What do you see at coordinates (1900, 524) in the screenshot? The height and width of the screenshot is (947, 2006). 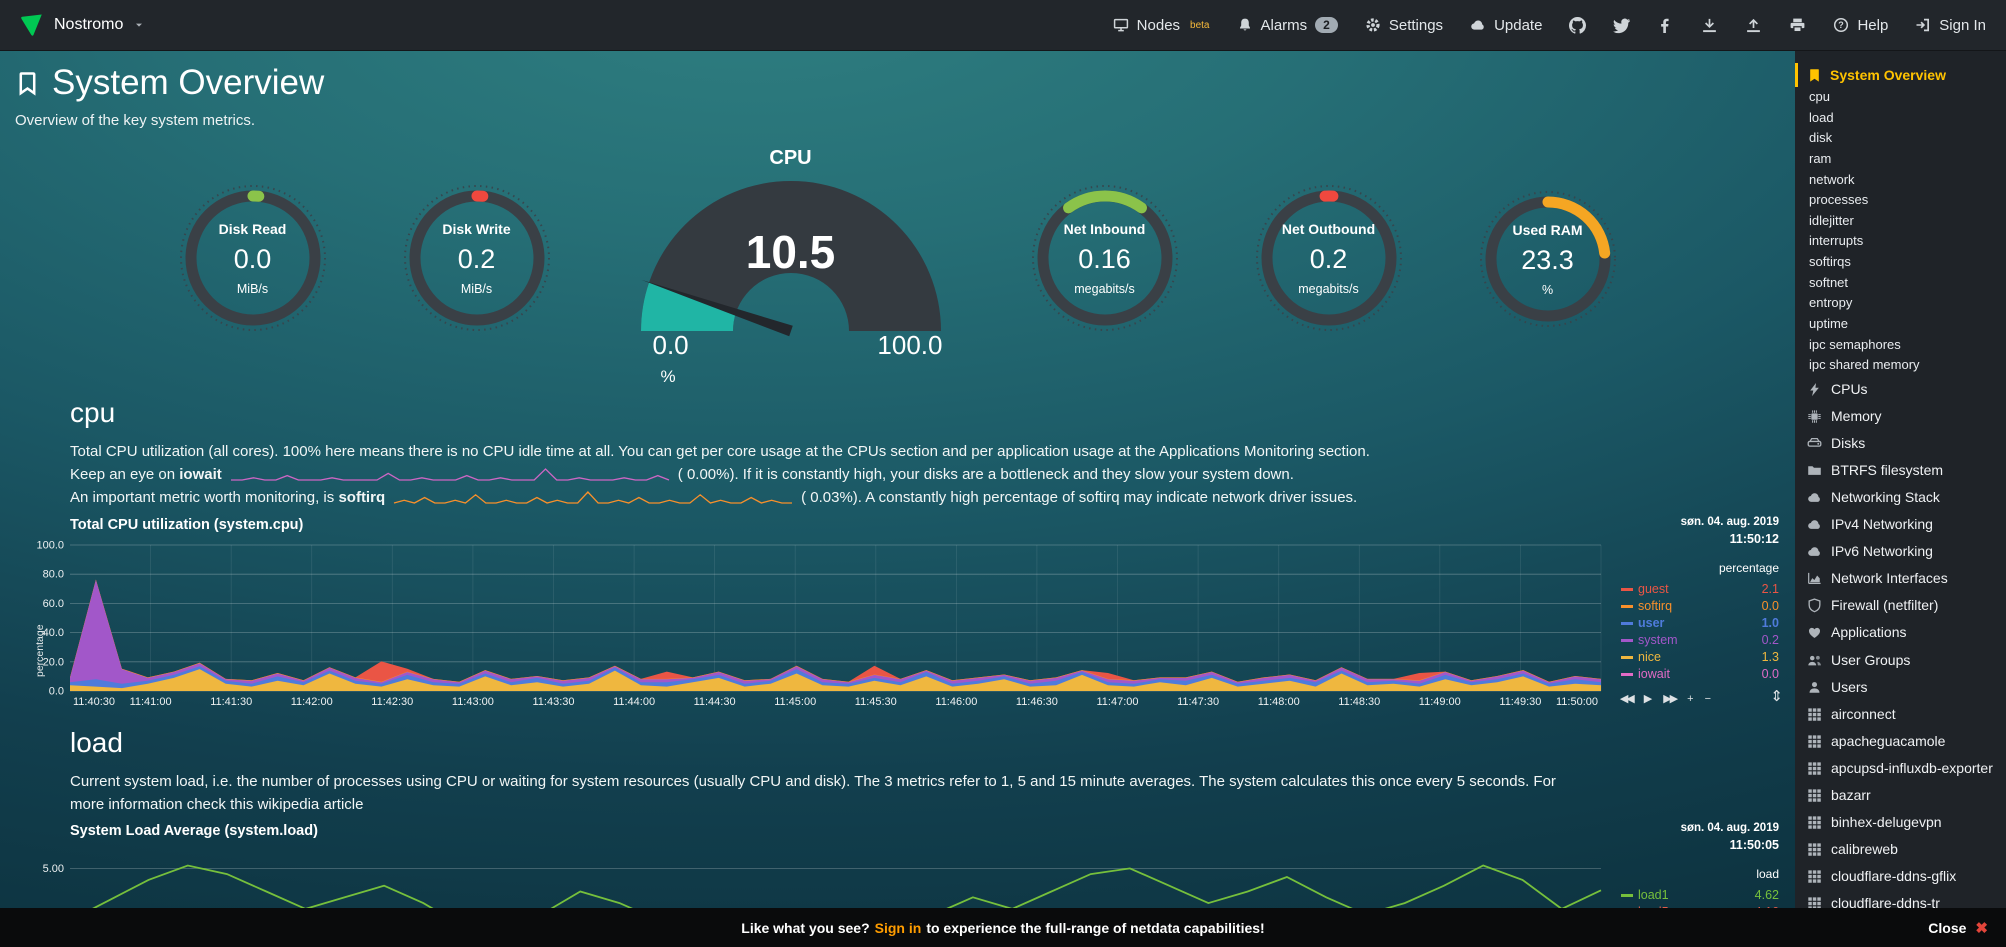 I see `sidebar-item-ipv4-networking: IPv4 Networking` at bounding box center [1900, 524].